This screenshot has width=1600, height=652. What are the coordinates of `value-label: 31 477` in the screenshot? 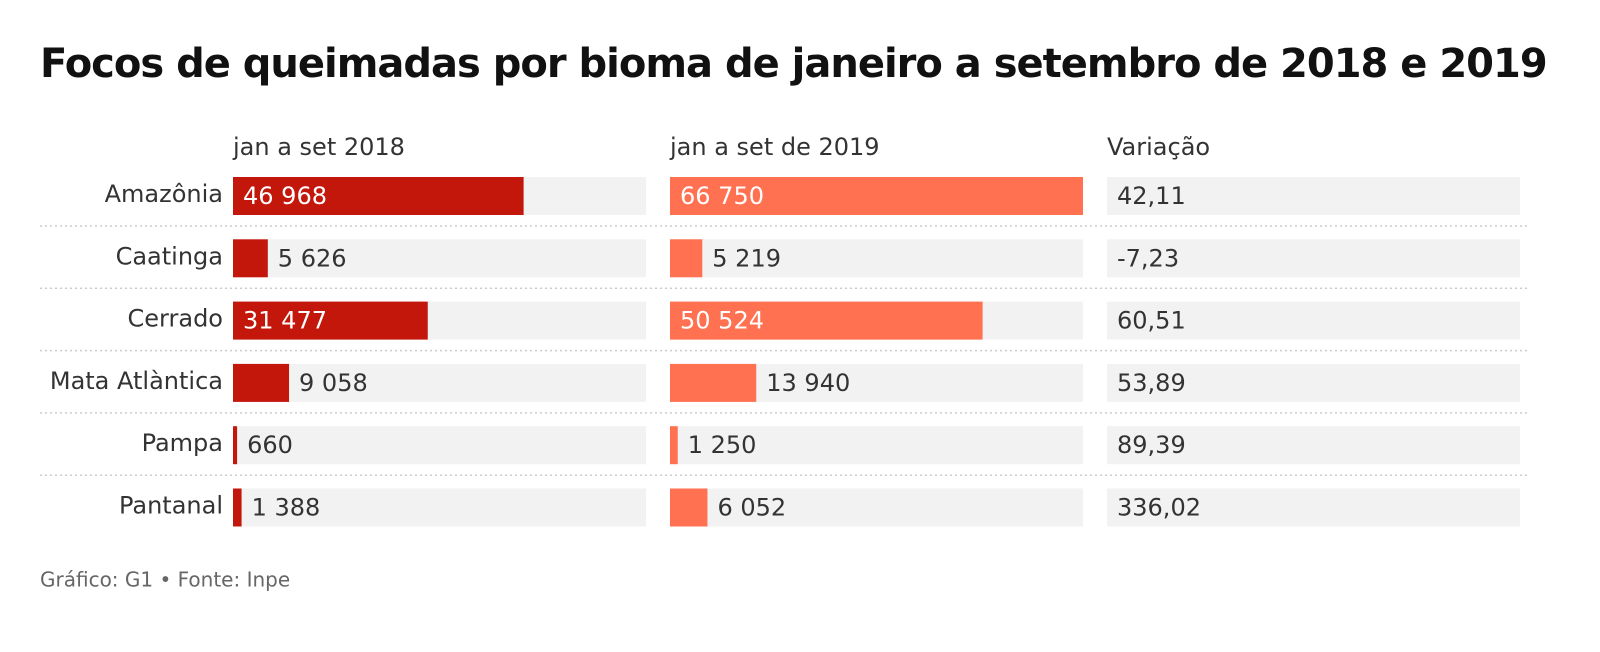 It's located at (285, 321).